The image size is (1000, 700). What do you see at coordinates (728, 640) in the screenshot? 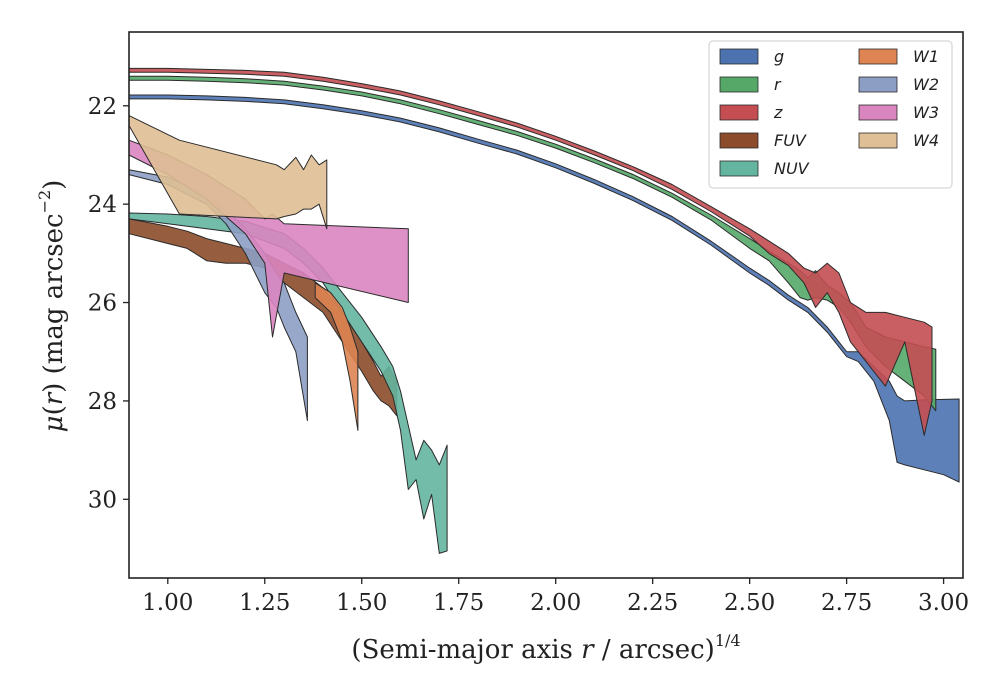
I see `x-axis-label-exponent: 1/4` at bounding box center [728, 640].